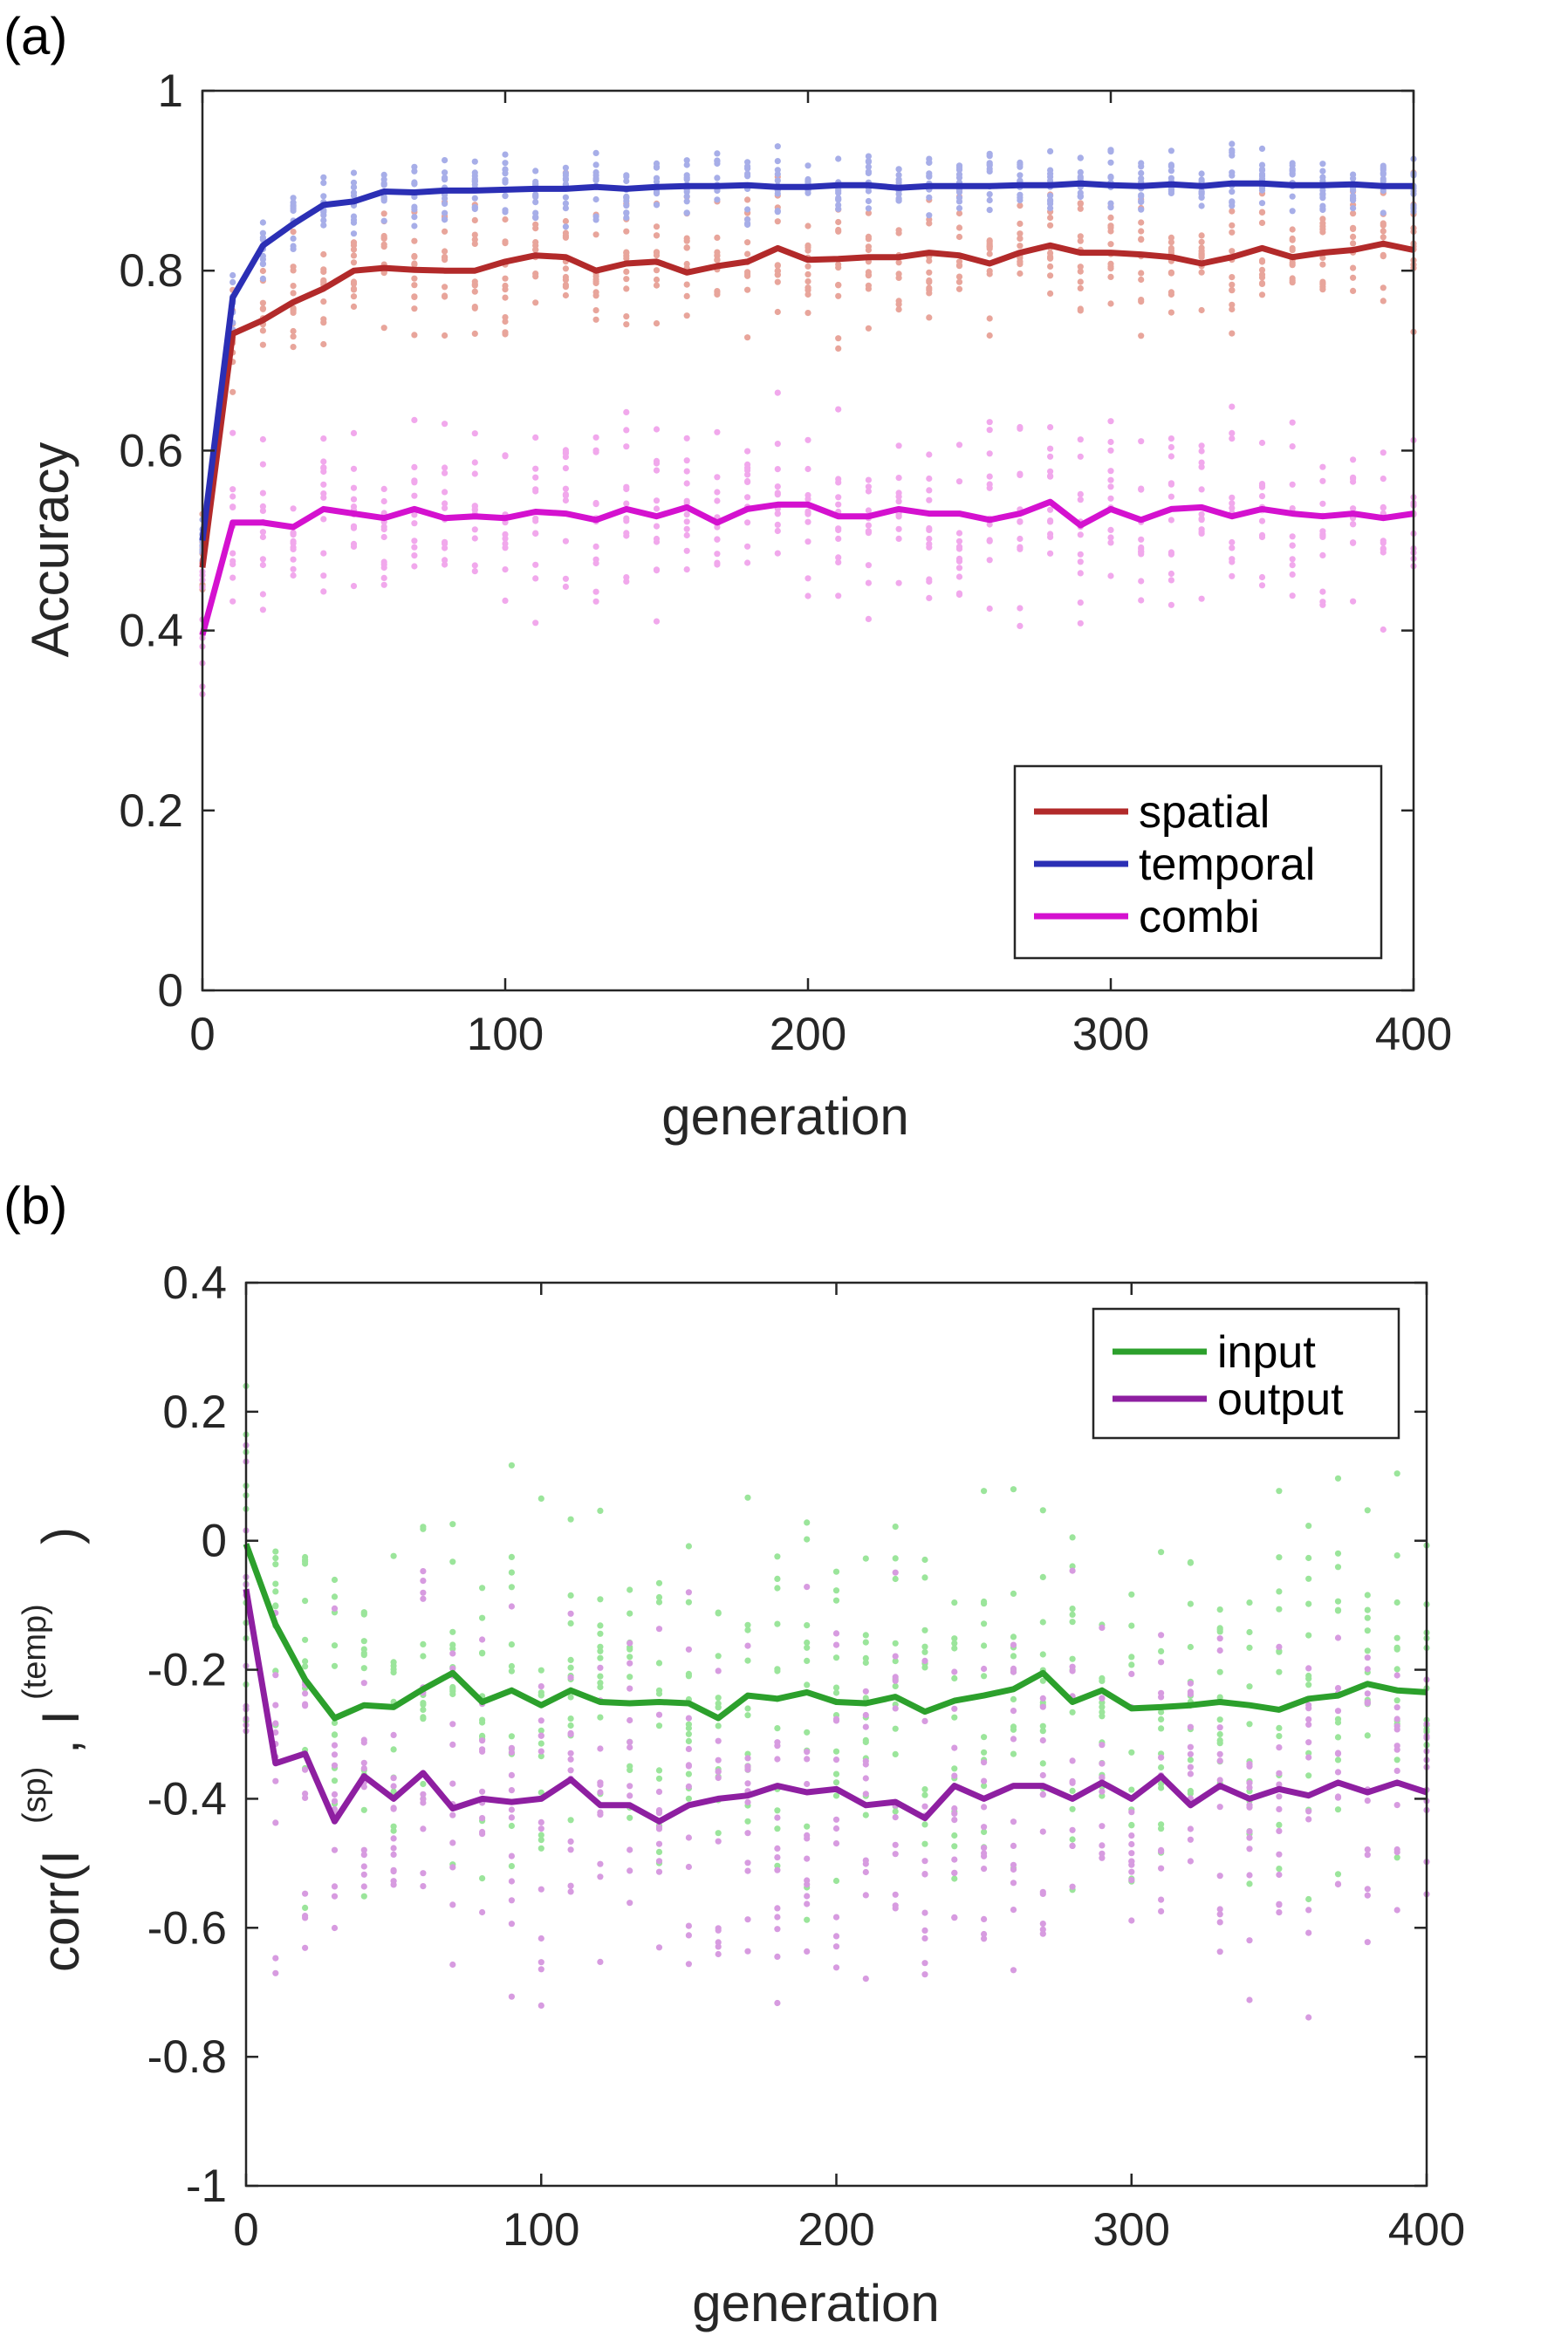 This screenshot has width=1568, height=2349. Describe the element at coordinates (807, 404) in the screenshot. I see `series-line-spatial` at that location.